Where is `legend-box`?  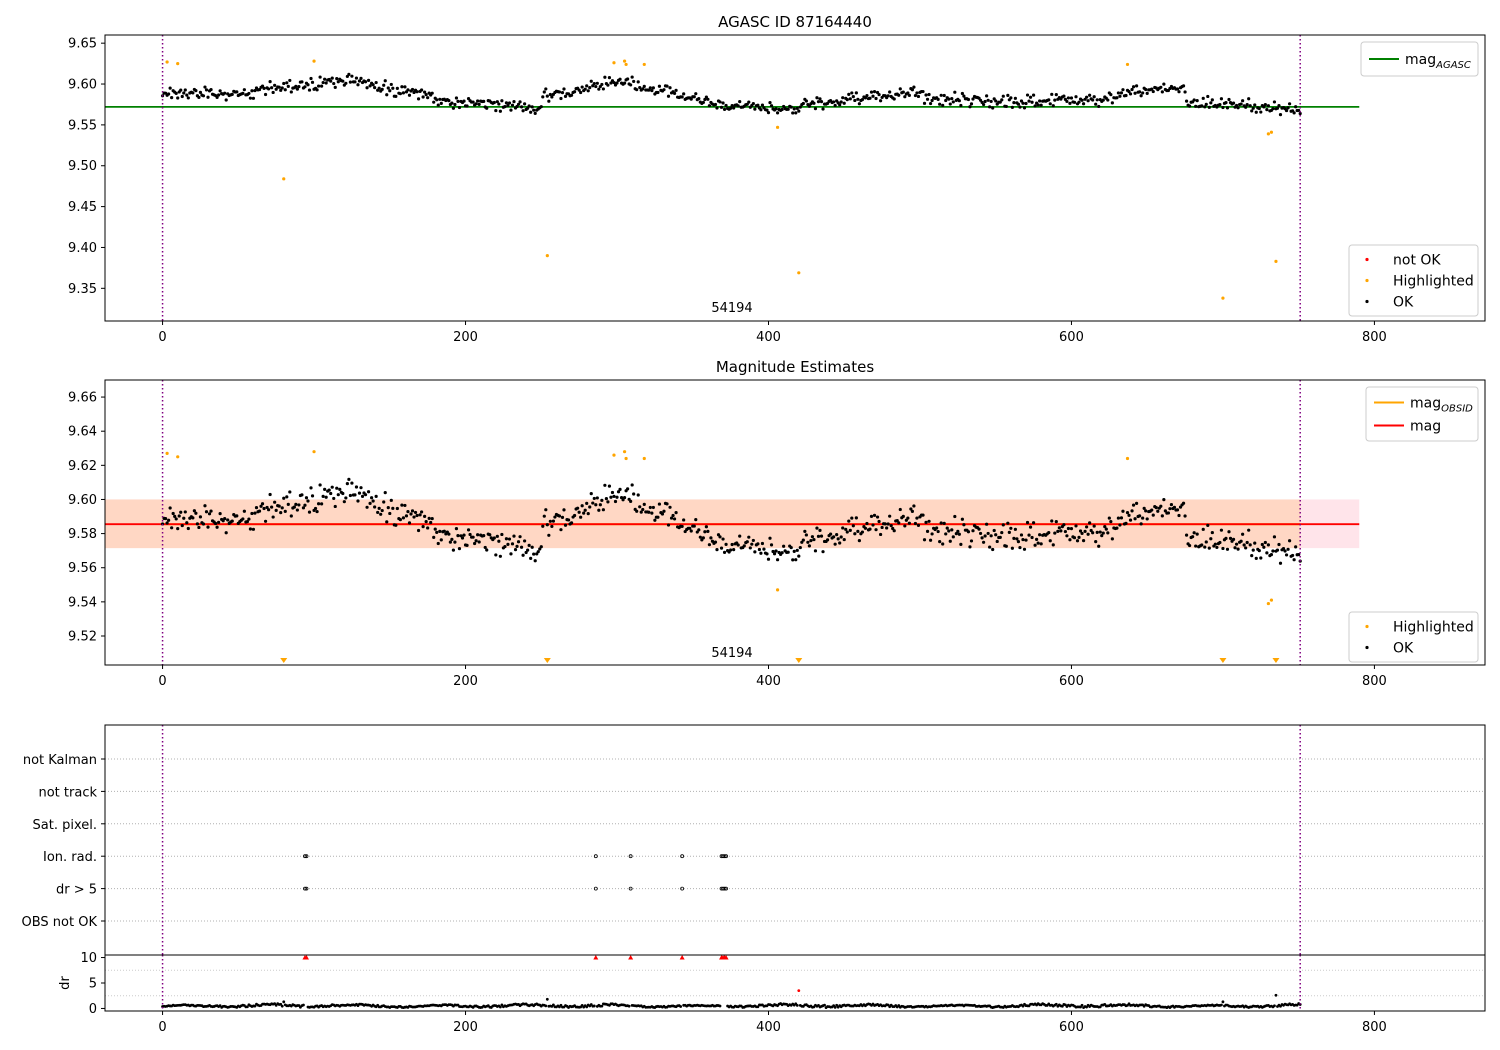
legend-box is located at coordinates (1419, 59).